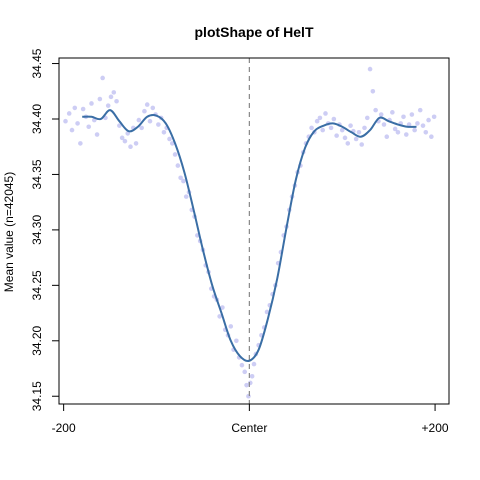 This screenshot has width=480, height=480. What do you see at coordinates (9, 232) in the screenshot?
I see `y-axis-label: Mean value (n=42045)` at bounding box center [9, 232].